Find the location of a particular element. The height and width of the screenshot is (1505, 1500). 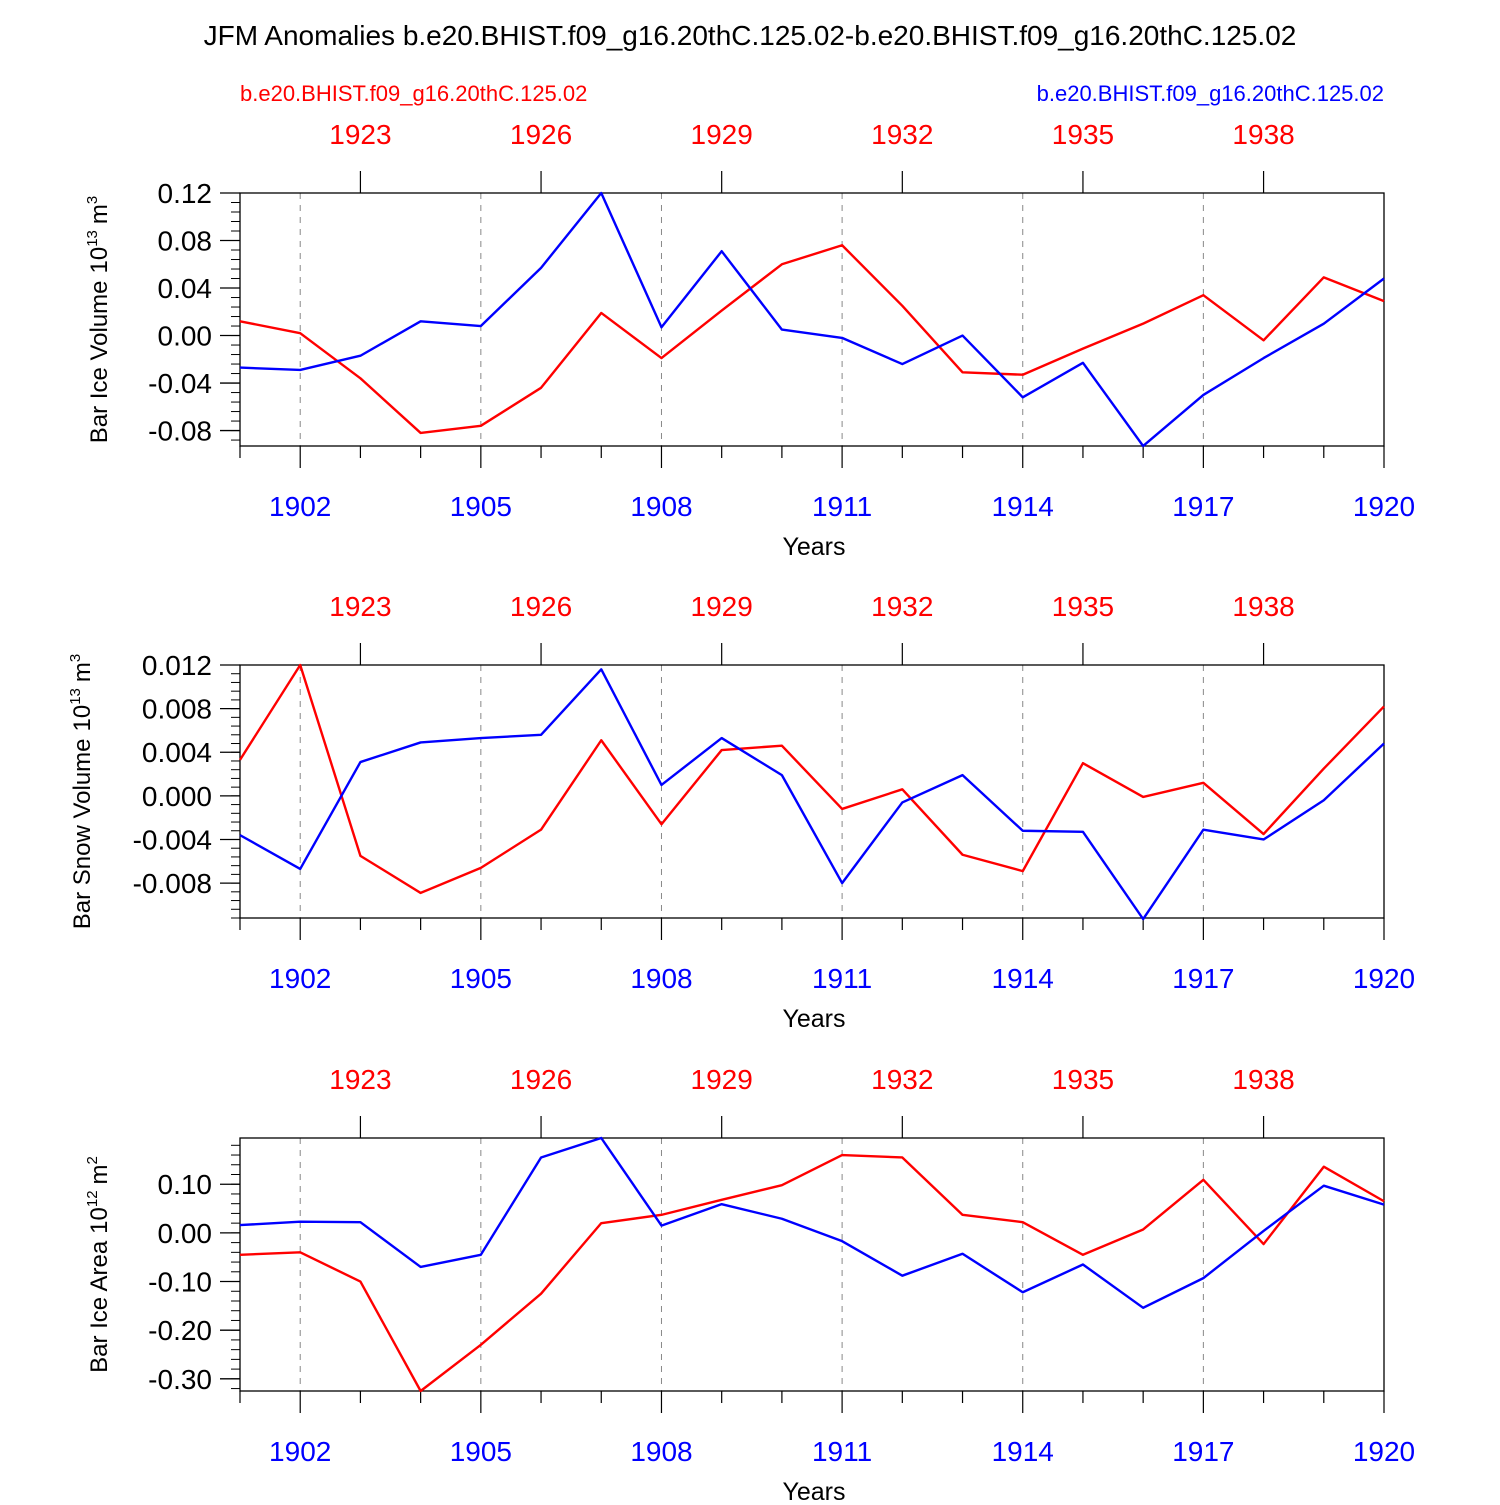

y-tick-label: 0.04 is located at coordinates (185, 288).